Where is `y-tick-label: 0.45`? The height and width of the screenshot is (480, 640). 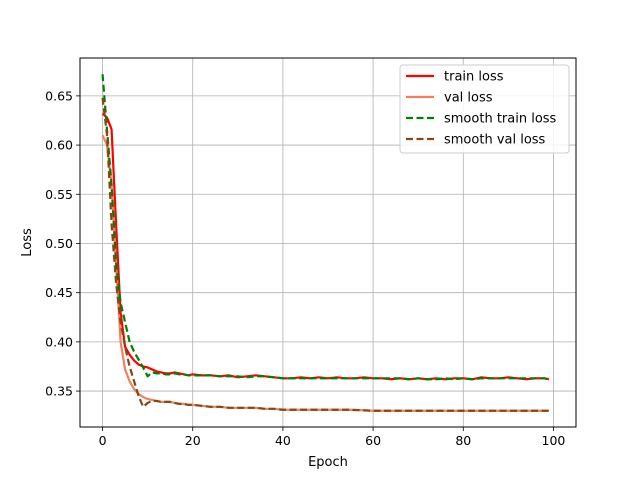
y-tick-label: 0.45 is located at coordinates (59, 292).